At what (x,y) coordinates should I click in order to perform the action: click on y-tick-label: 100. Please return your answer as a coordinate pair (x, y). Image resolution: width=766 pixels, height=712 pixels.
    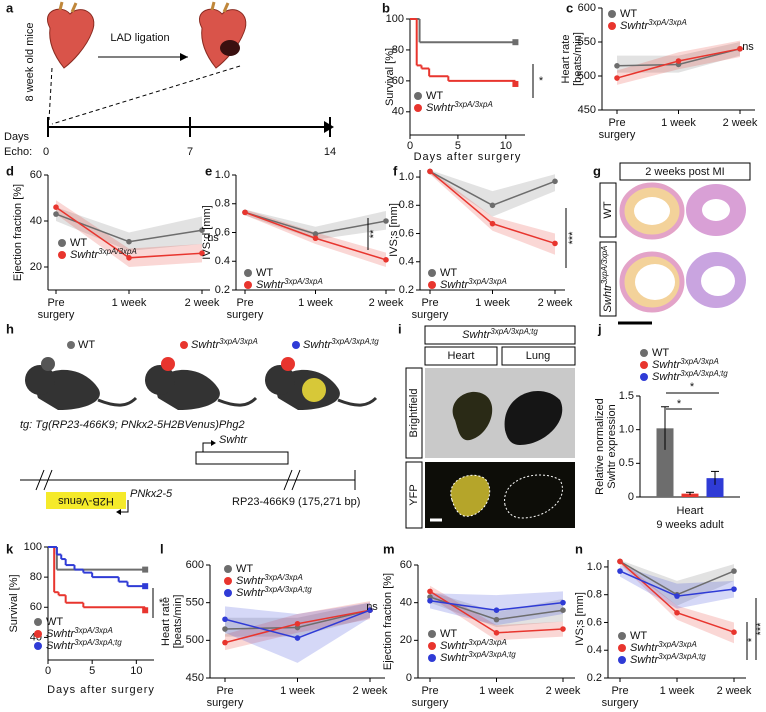
    Looking at the image, I should click on (33, 547).